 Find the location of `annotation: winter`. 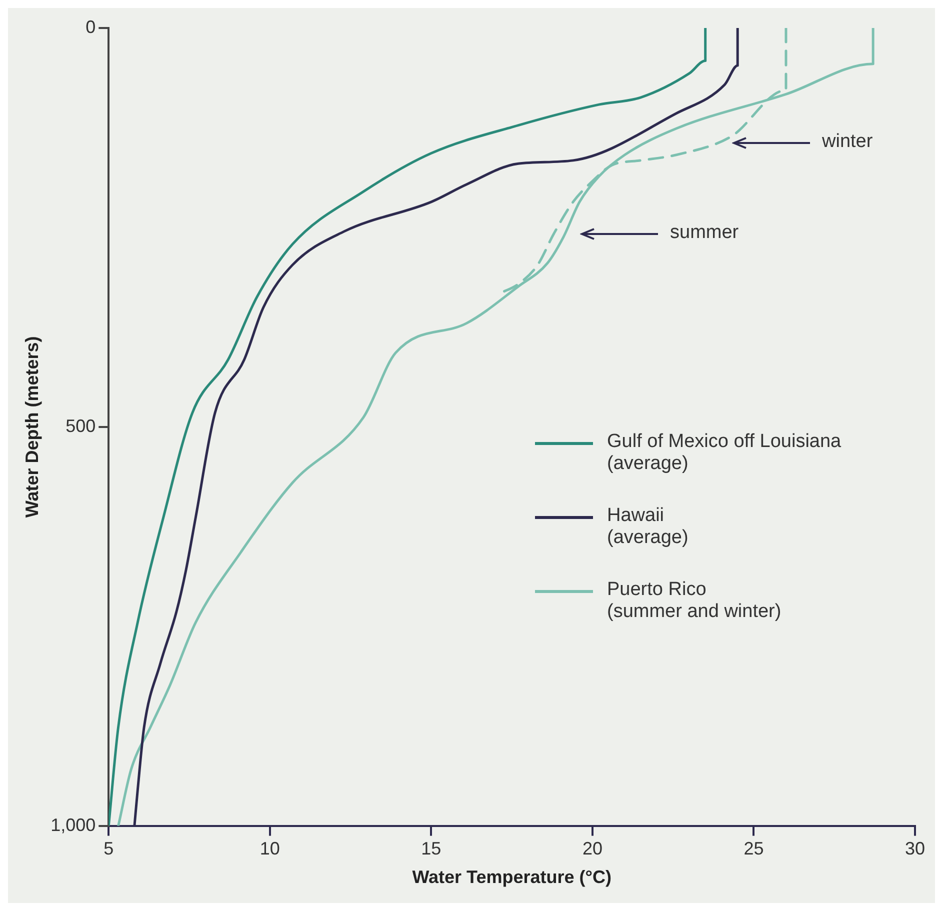

annotation: winter is located at coordinates (847, 142).